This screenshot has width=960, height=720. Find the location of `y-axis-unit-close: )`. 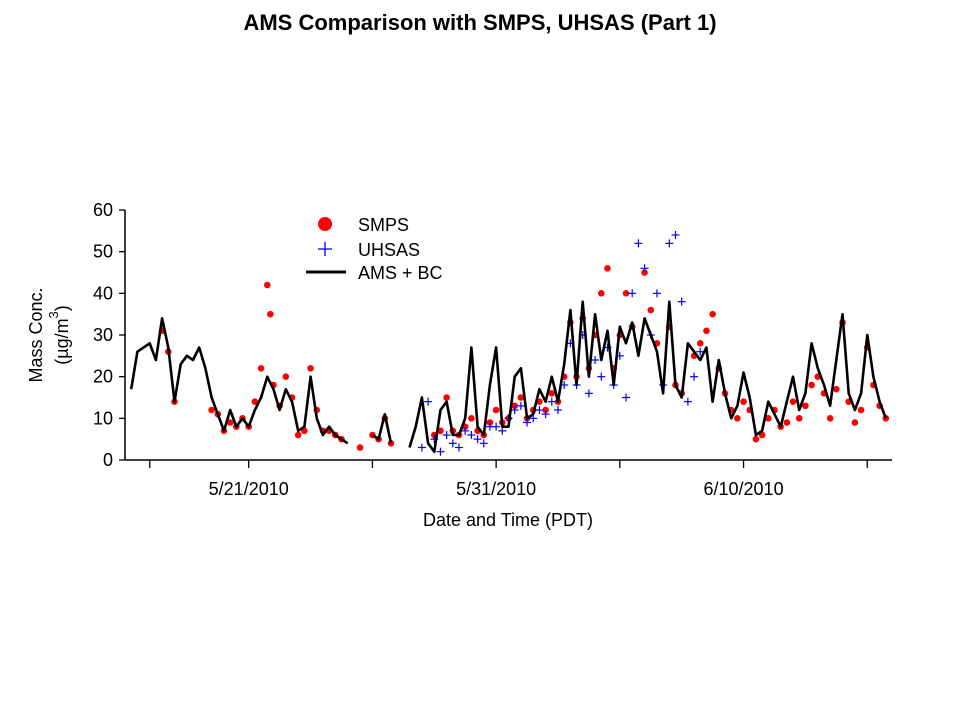

y-axis-unit-close: ) is located at coordinates (62, 308).